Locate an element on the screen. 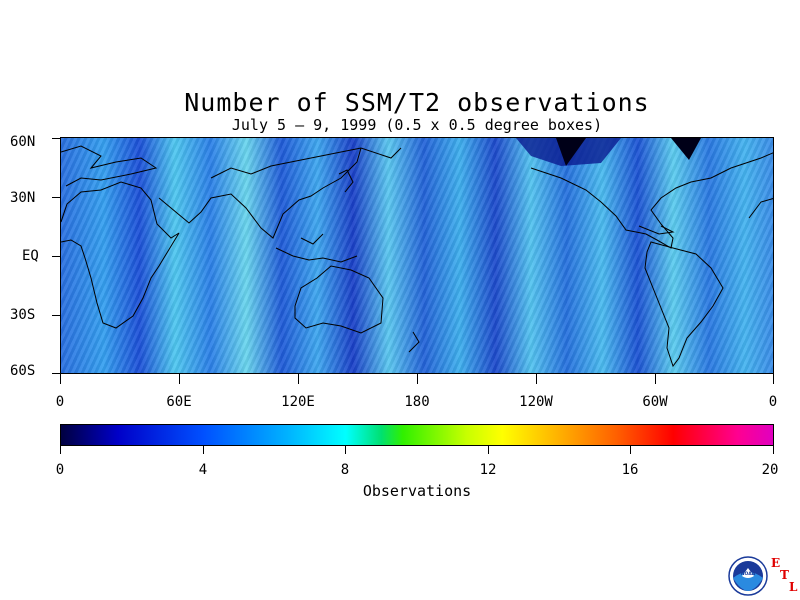 Image resolution: width=800 pixels, height=600 pixels. lon-label-60w: 60W is located at coordinates (655, 402).